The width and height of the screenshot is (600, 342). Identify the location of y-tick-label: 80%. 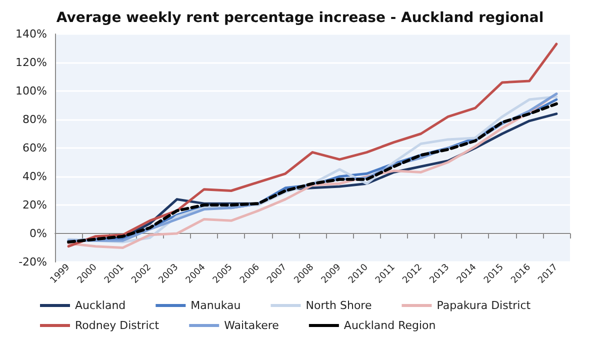
(34, 119).